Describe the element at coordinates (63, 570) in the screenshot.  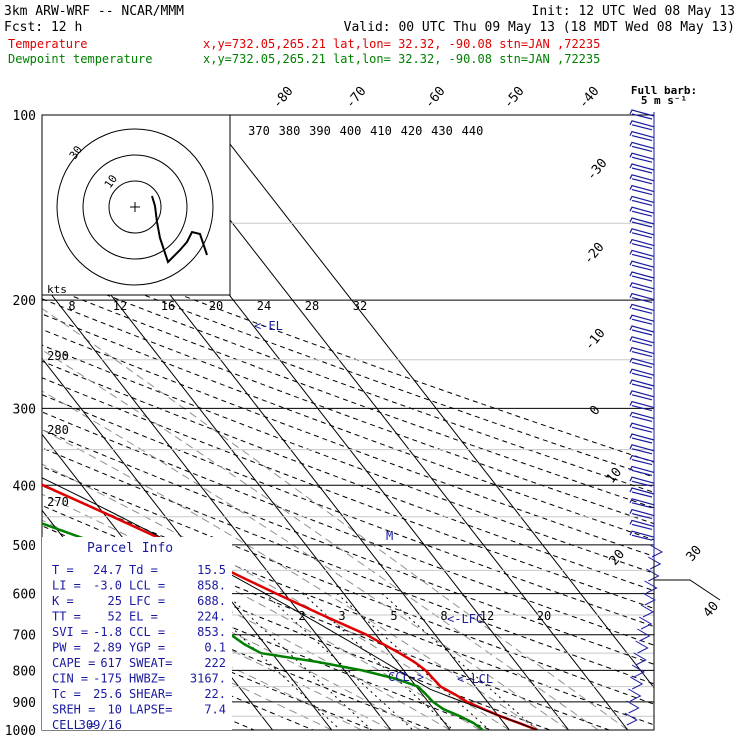
I see `parcel-row-left-label: T =` at that location.